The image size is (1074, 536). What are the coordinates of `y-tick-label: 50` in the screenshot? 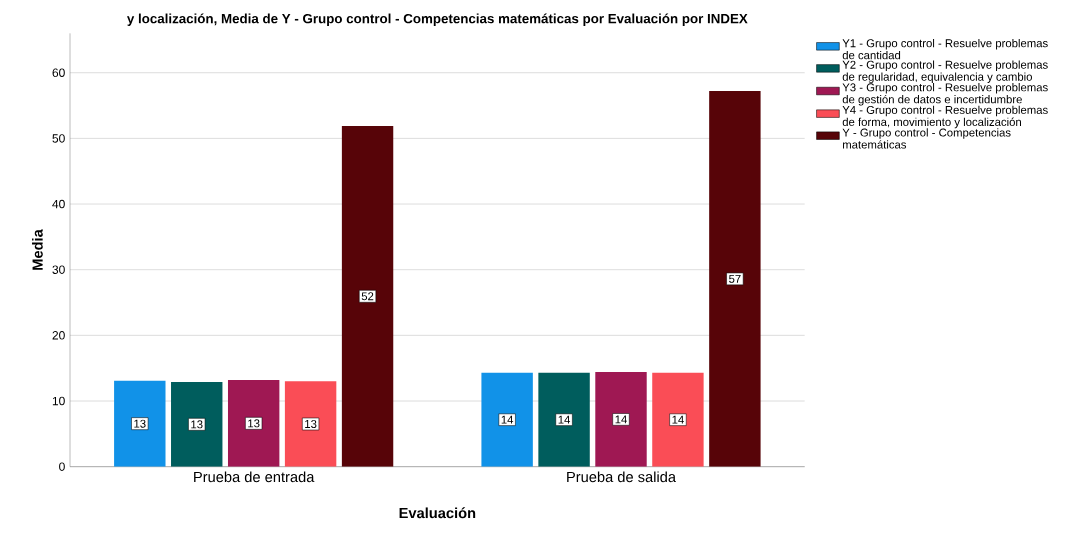 It's located at (58, 138).